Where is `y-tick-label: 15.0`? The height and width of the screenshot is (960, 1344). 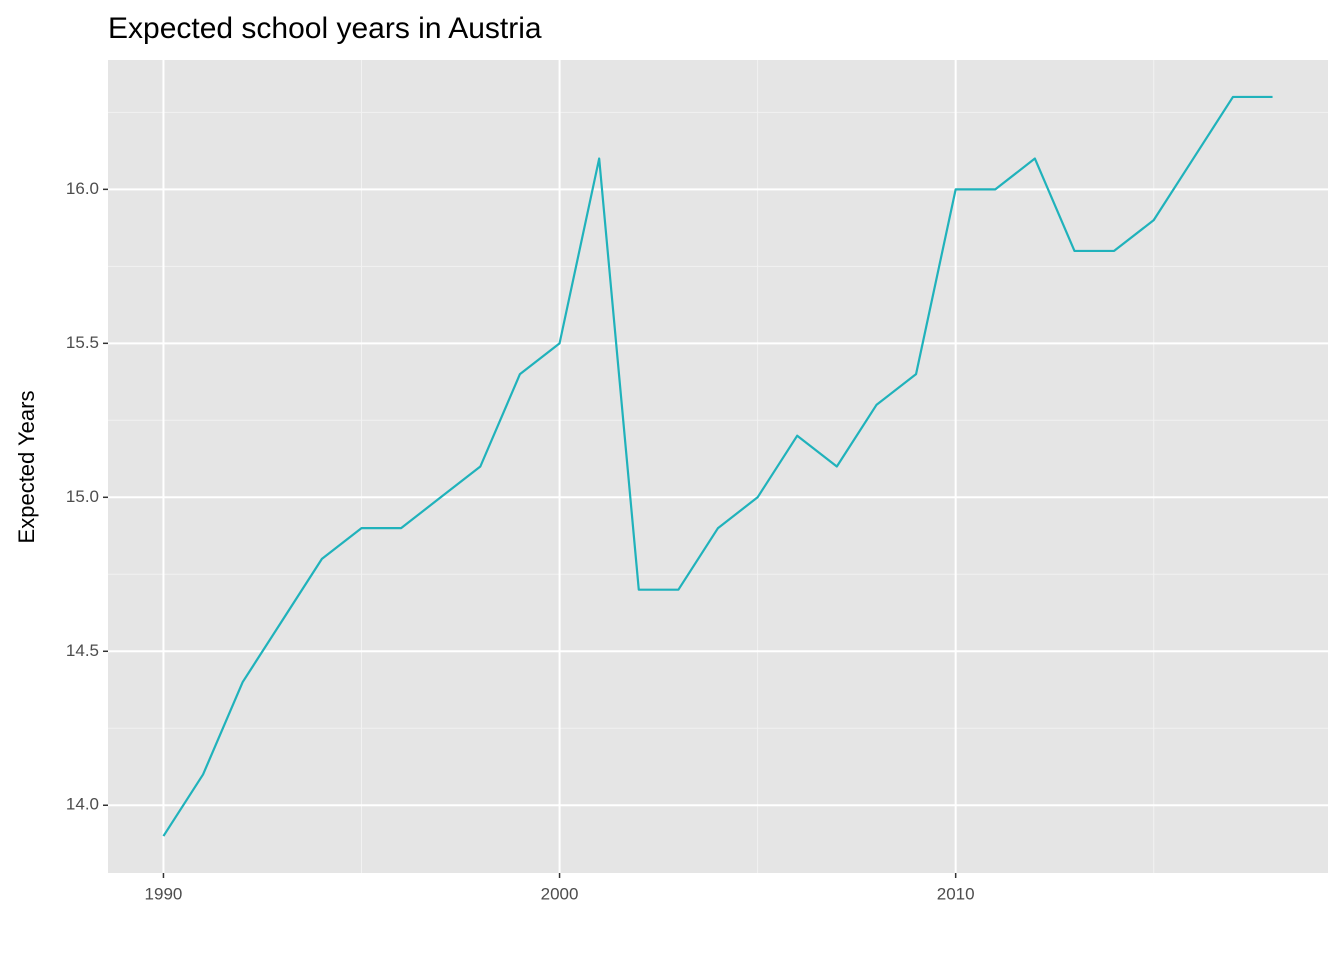 y-tick-label: 15.0 is located at coordinates (82, 496).